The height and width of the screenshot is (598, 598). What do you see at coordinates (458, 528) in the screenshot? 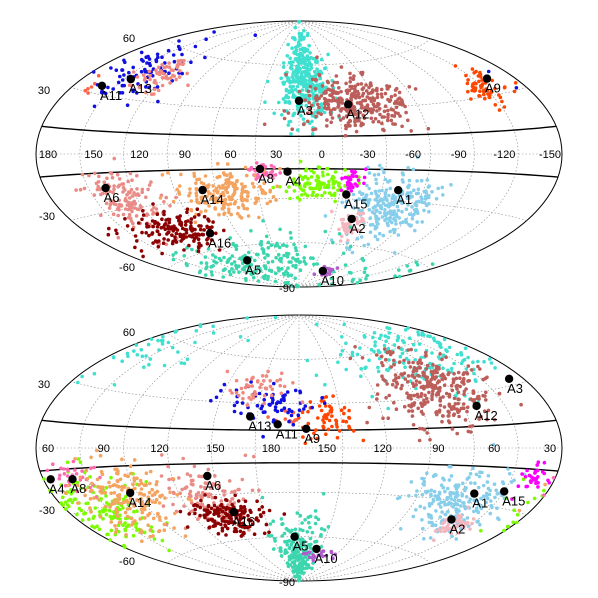
I see `cluster-label-a2: A2` at bounding box center [458, 528].